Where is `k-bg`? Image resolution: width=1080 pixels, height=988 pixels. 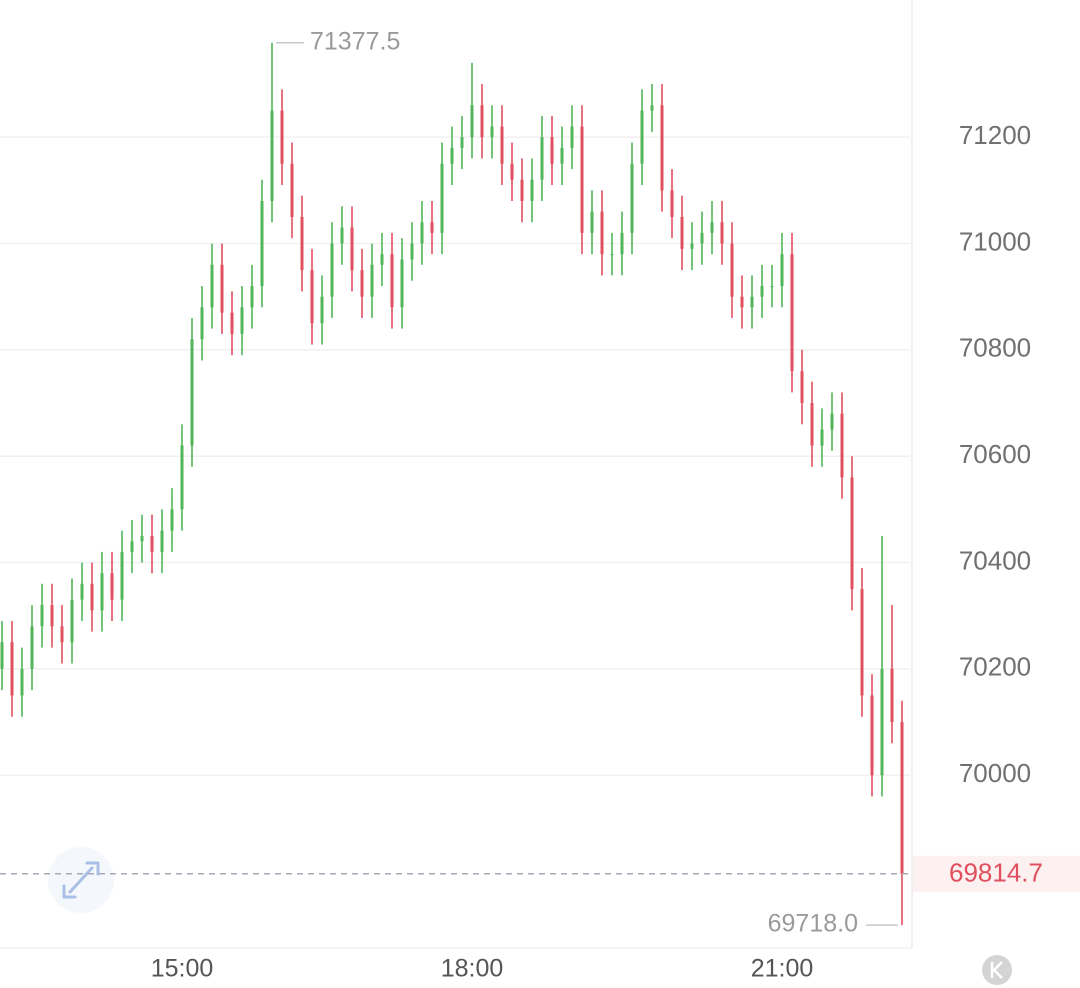 k-bg is located at coordinates (997, 970).